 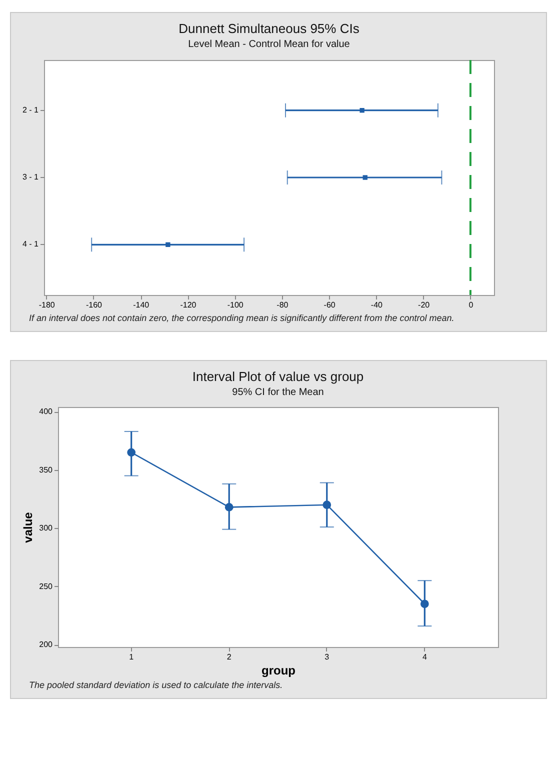 I want to click on x-tick-label: 2, so click(x=229, y=657).